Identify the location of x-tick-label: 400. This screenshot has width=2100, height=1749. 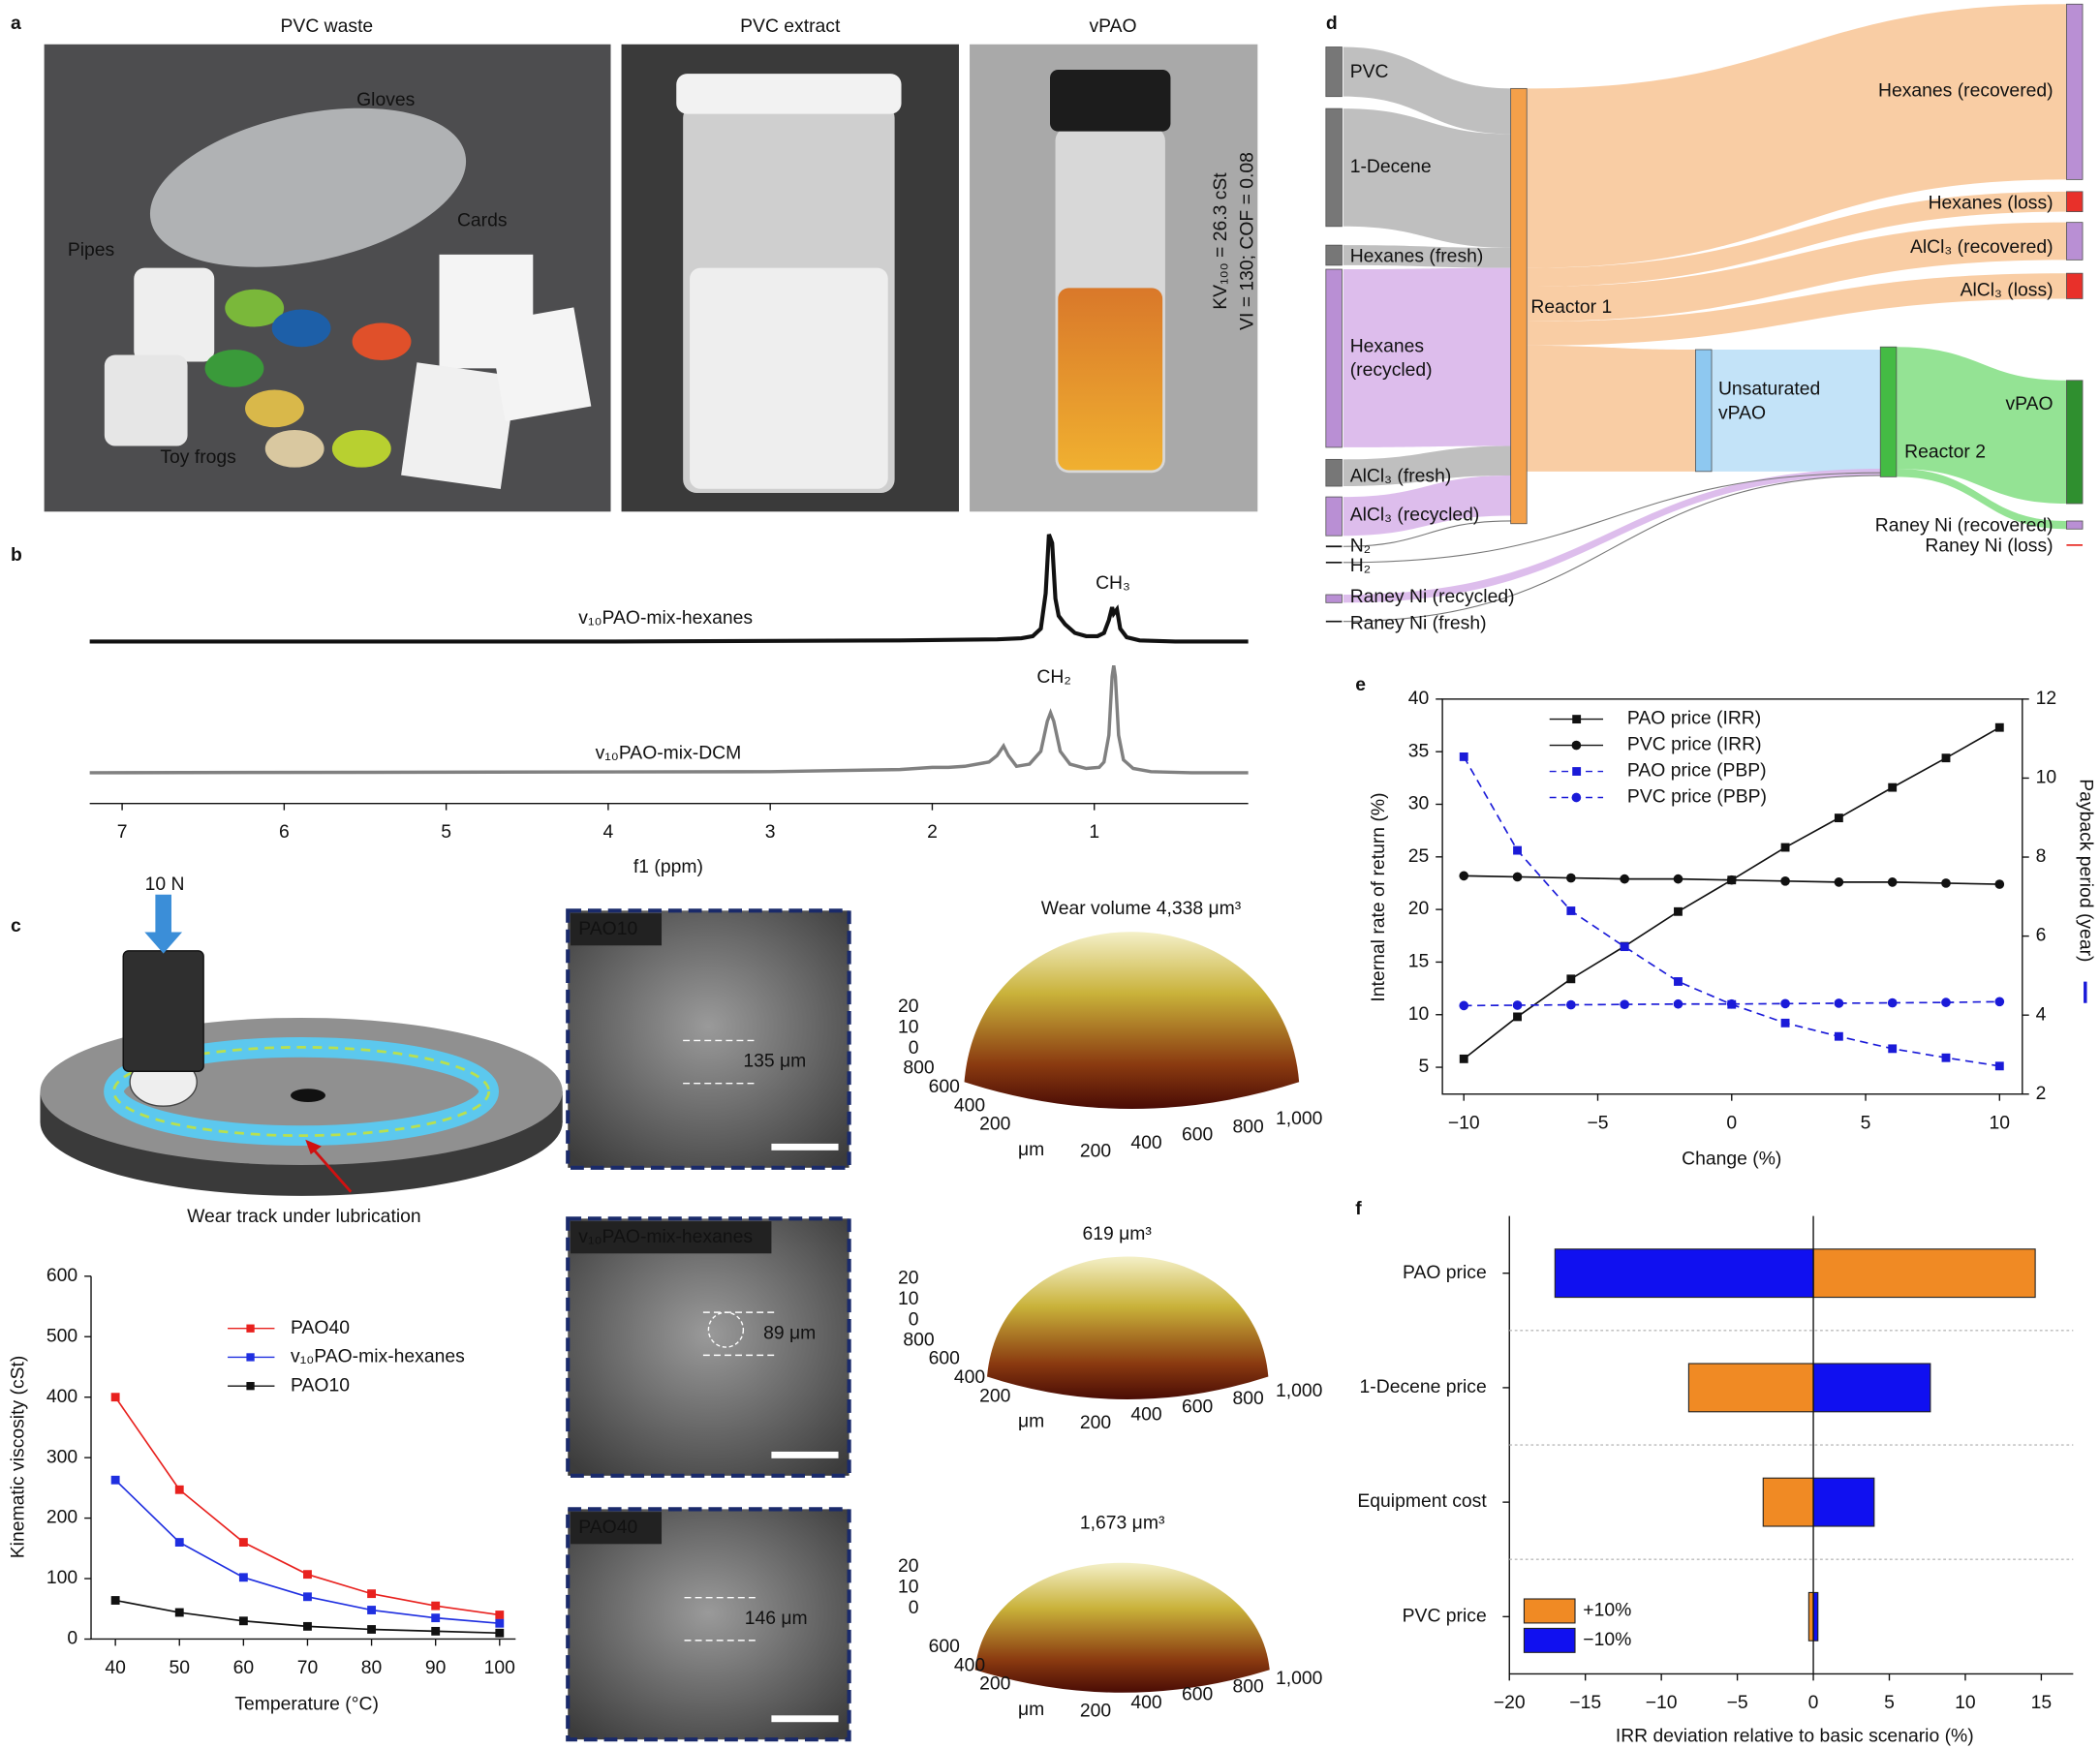
(1145, 1415).